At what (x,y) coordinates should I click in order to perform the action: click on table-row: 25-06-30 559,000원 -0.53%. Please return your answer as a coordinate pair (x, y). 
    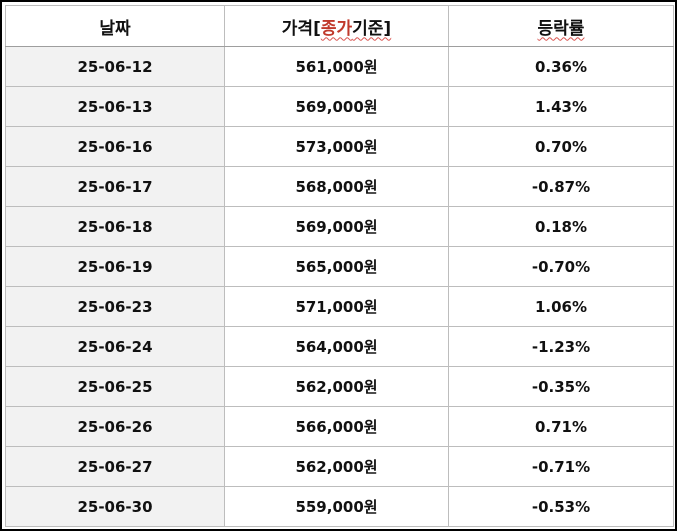
    Looking at the image, I should click on (339, 506).